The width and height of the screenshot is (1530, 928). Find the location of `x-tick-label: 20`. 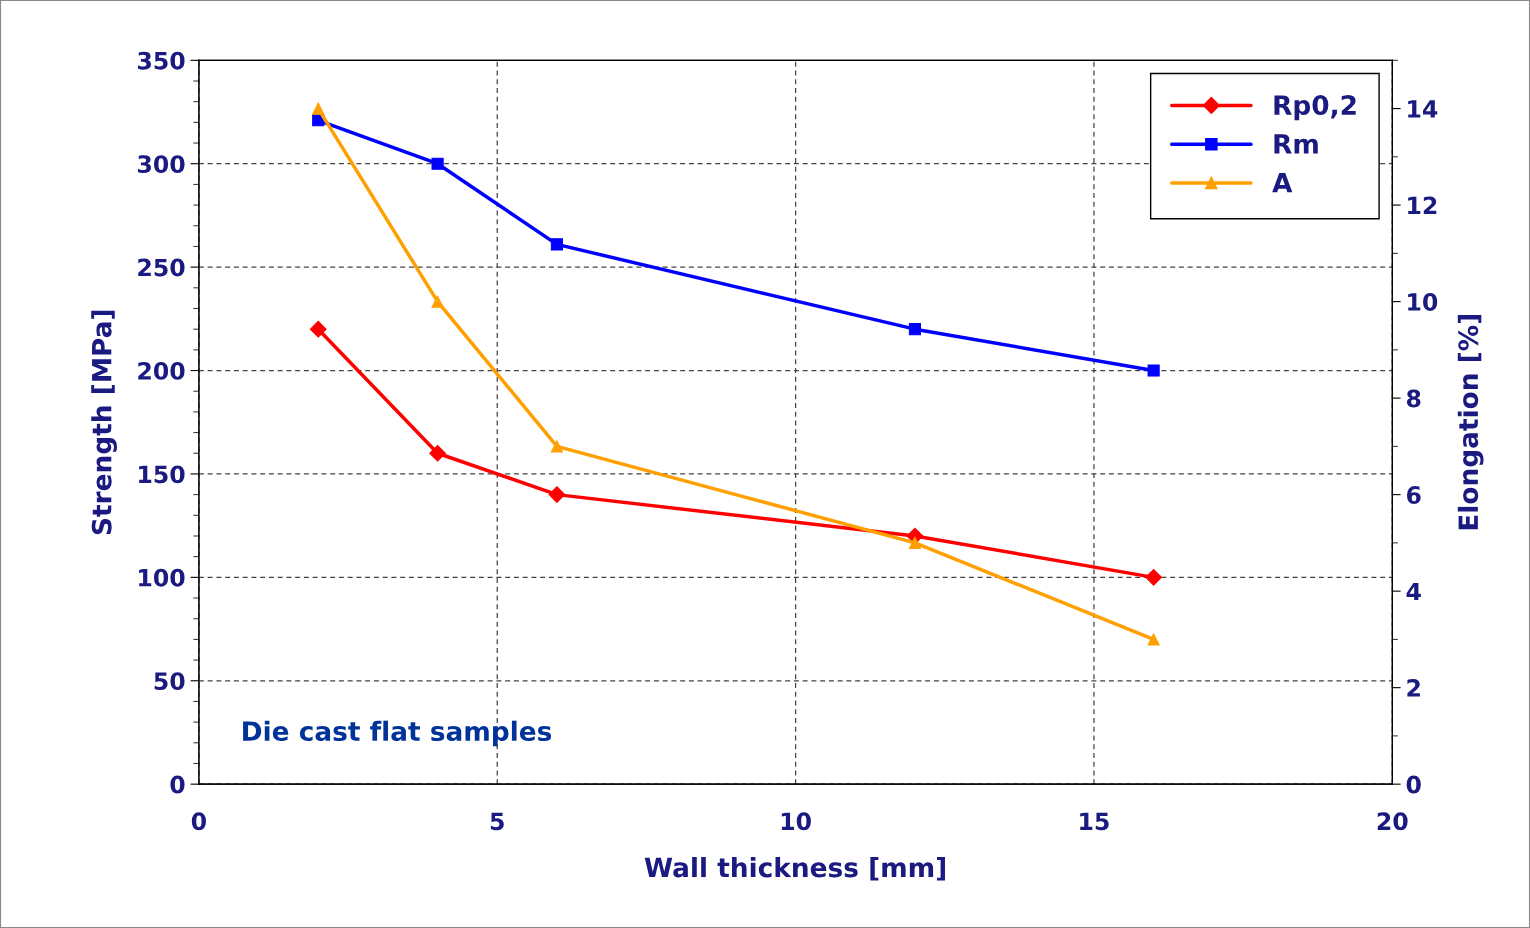

x-tick-label: 20 is located at coordinates (1392, 821).